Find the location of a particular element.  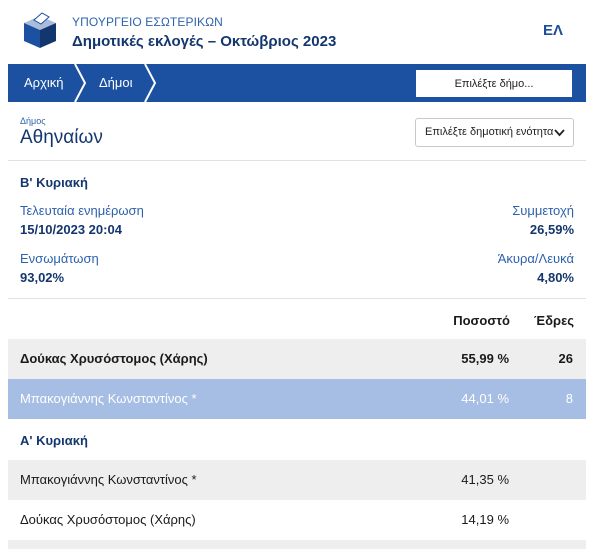

turnout-value: 26,59% is located at coordinates (551, 229).